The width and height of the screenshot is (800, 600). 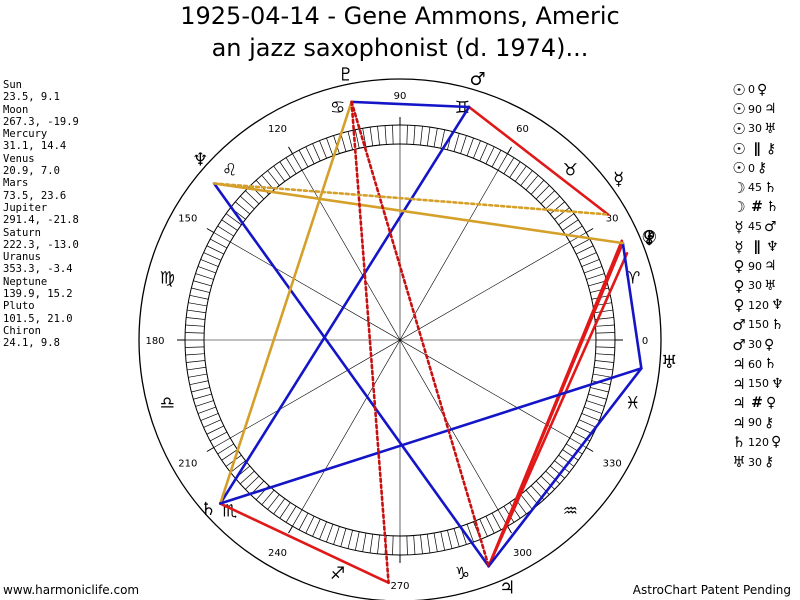 I want to click on aspect-row: ♄ 120 ♀, so click(x=764, y=443).